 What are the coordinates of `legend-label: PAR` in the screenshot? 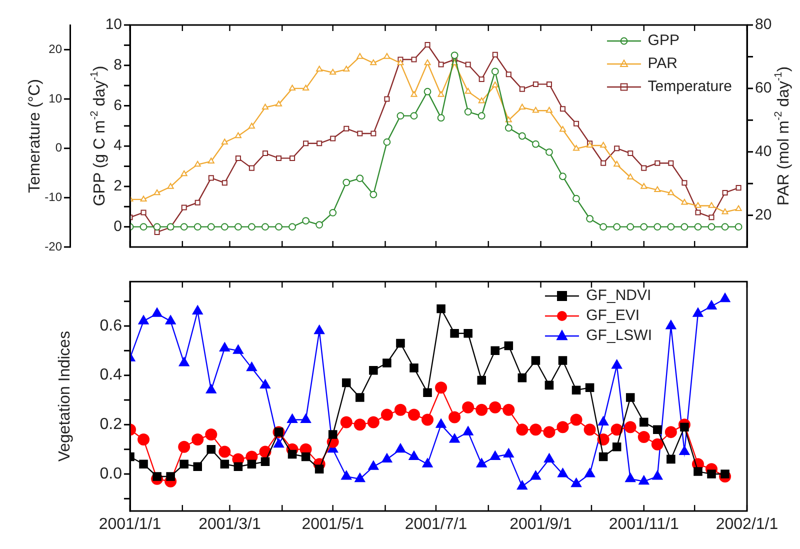 It's located at (663, 64).